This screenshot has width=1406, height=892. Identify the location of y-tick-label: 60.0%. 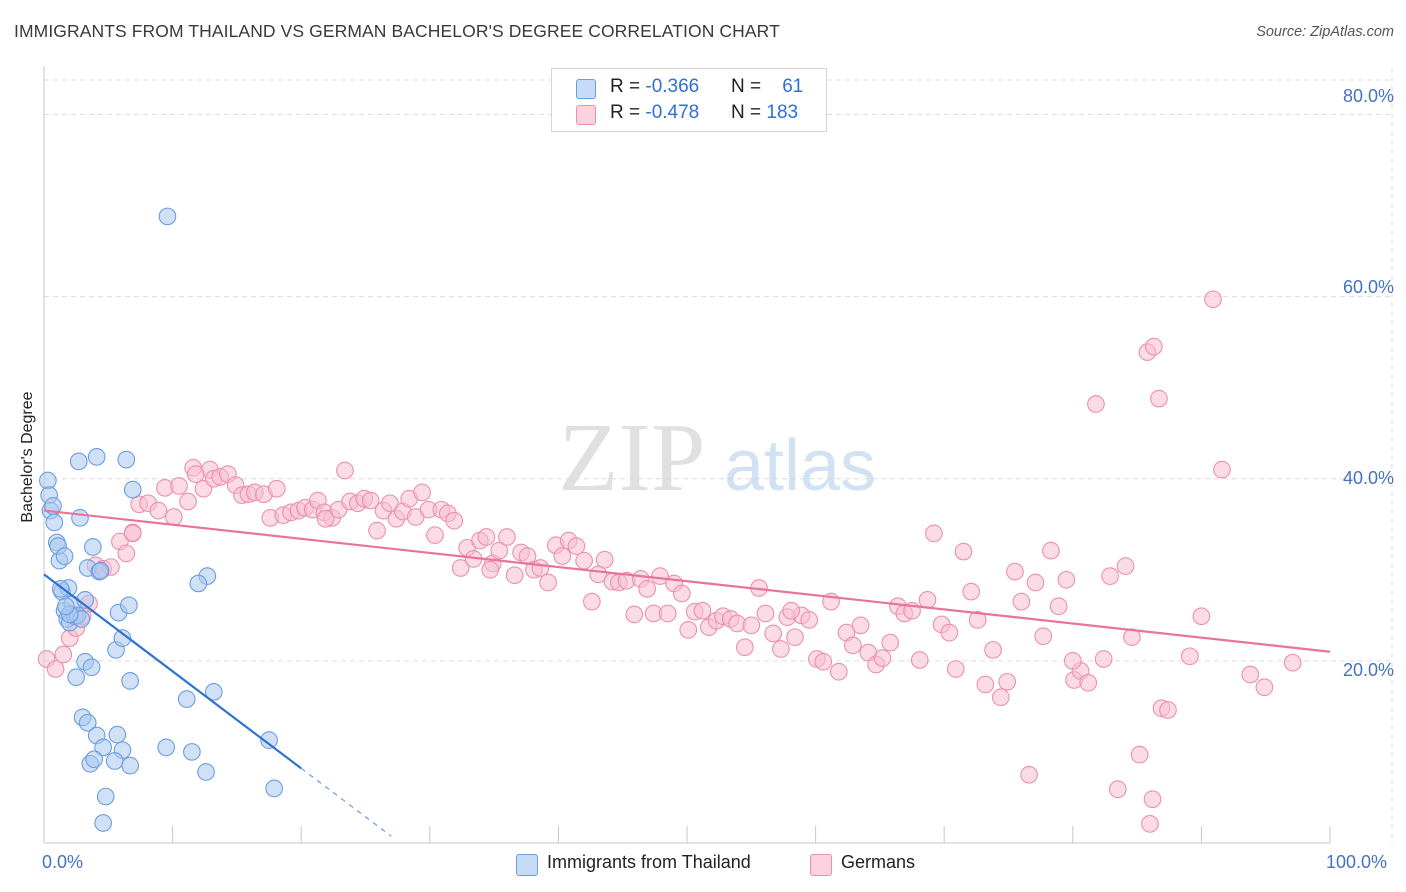
(1368, 287).